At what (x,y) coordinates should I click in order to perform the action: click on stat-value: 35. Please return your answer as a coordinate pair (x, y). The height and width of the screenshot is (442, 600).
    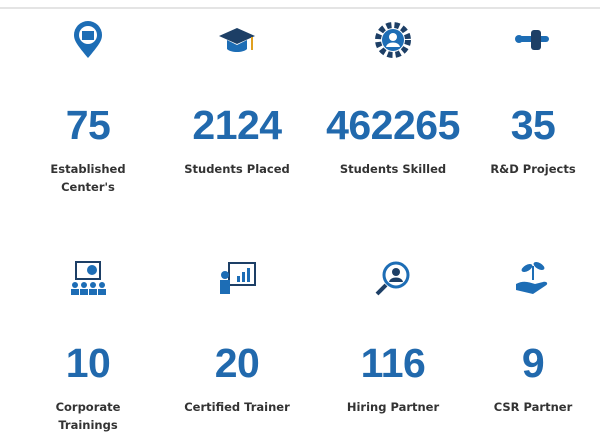
    Looking at the image, I should click on (533, 125).